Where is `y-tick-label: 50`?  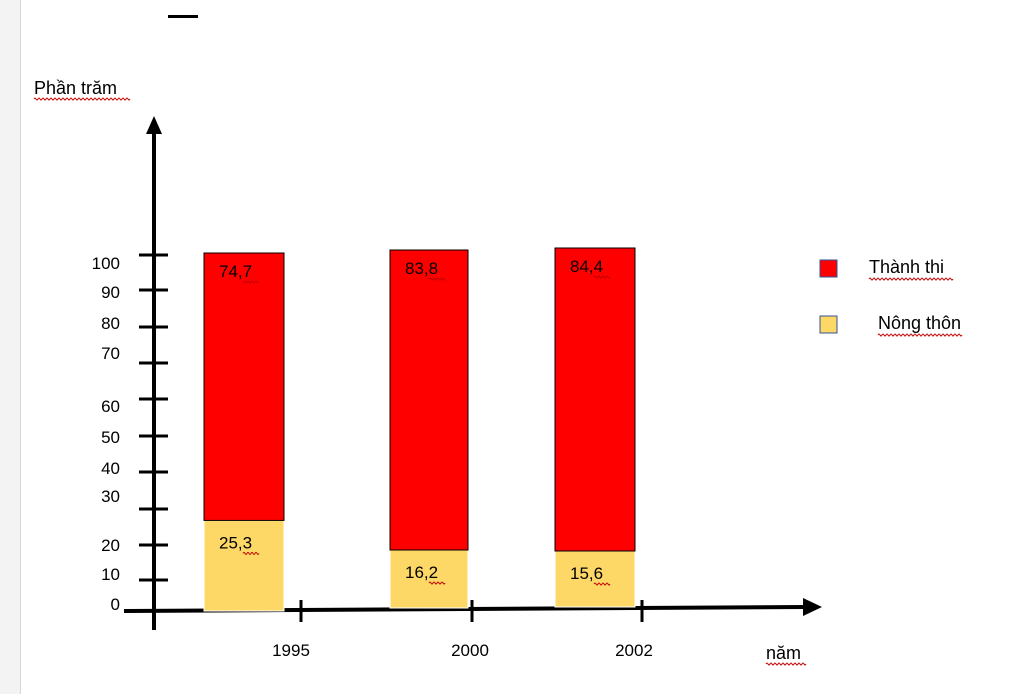 y-tick-label: 50 is located at coordinates (110, 437).